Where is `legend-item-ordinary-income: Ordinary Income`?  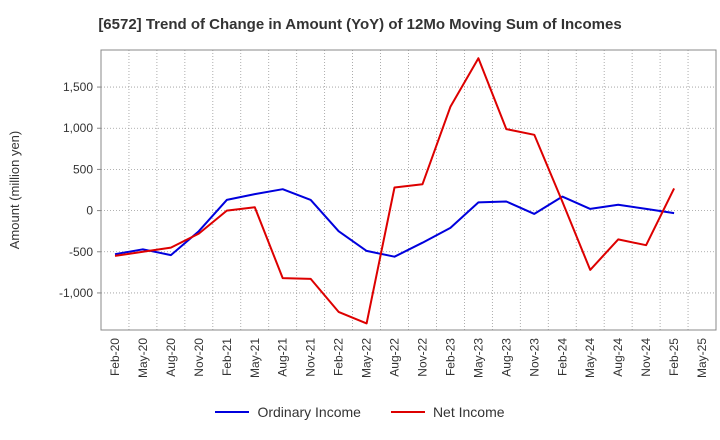
legend-item-ordinary-income: Ordinary Income is located at coordinates (288, 412).